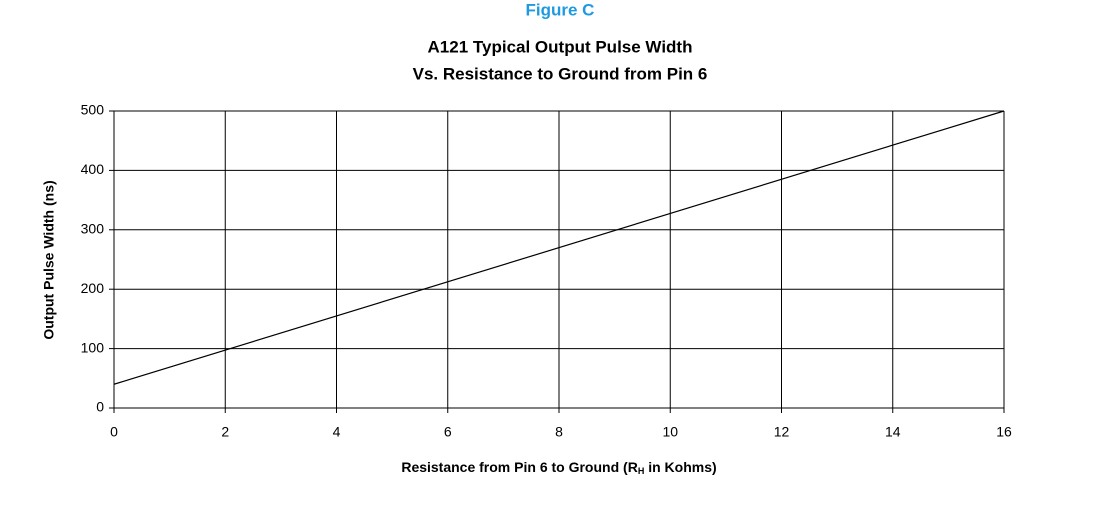  What do you see at coordinates (114, 432) in the screenshot?
I see `x-tick-label: 0` at bounding box center [114, 432].